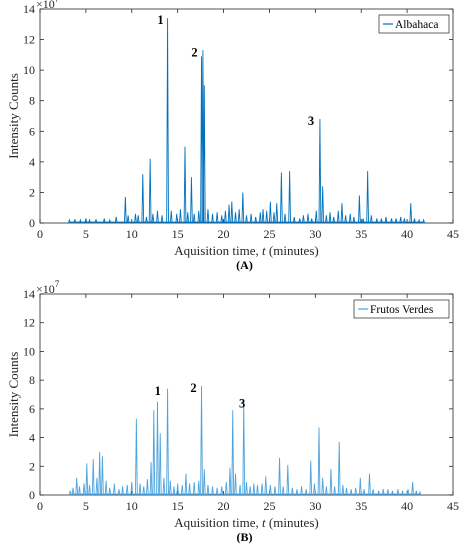 This screenshot has height=550, width=464. What do you see at coordinates (407, 234) in the screenshot?
I see `x-tick-label: 40` at bounding box center [407, 234].